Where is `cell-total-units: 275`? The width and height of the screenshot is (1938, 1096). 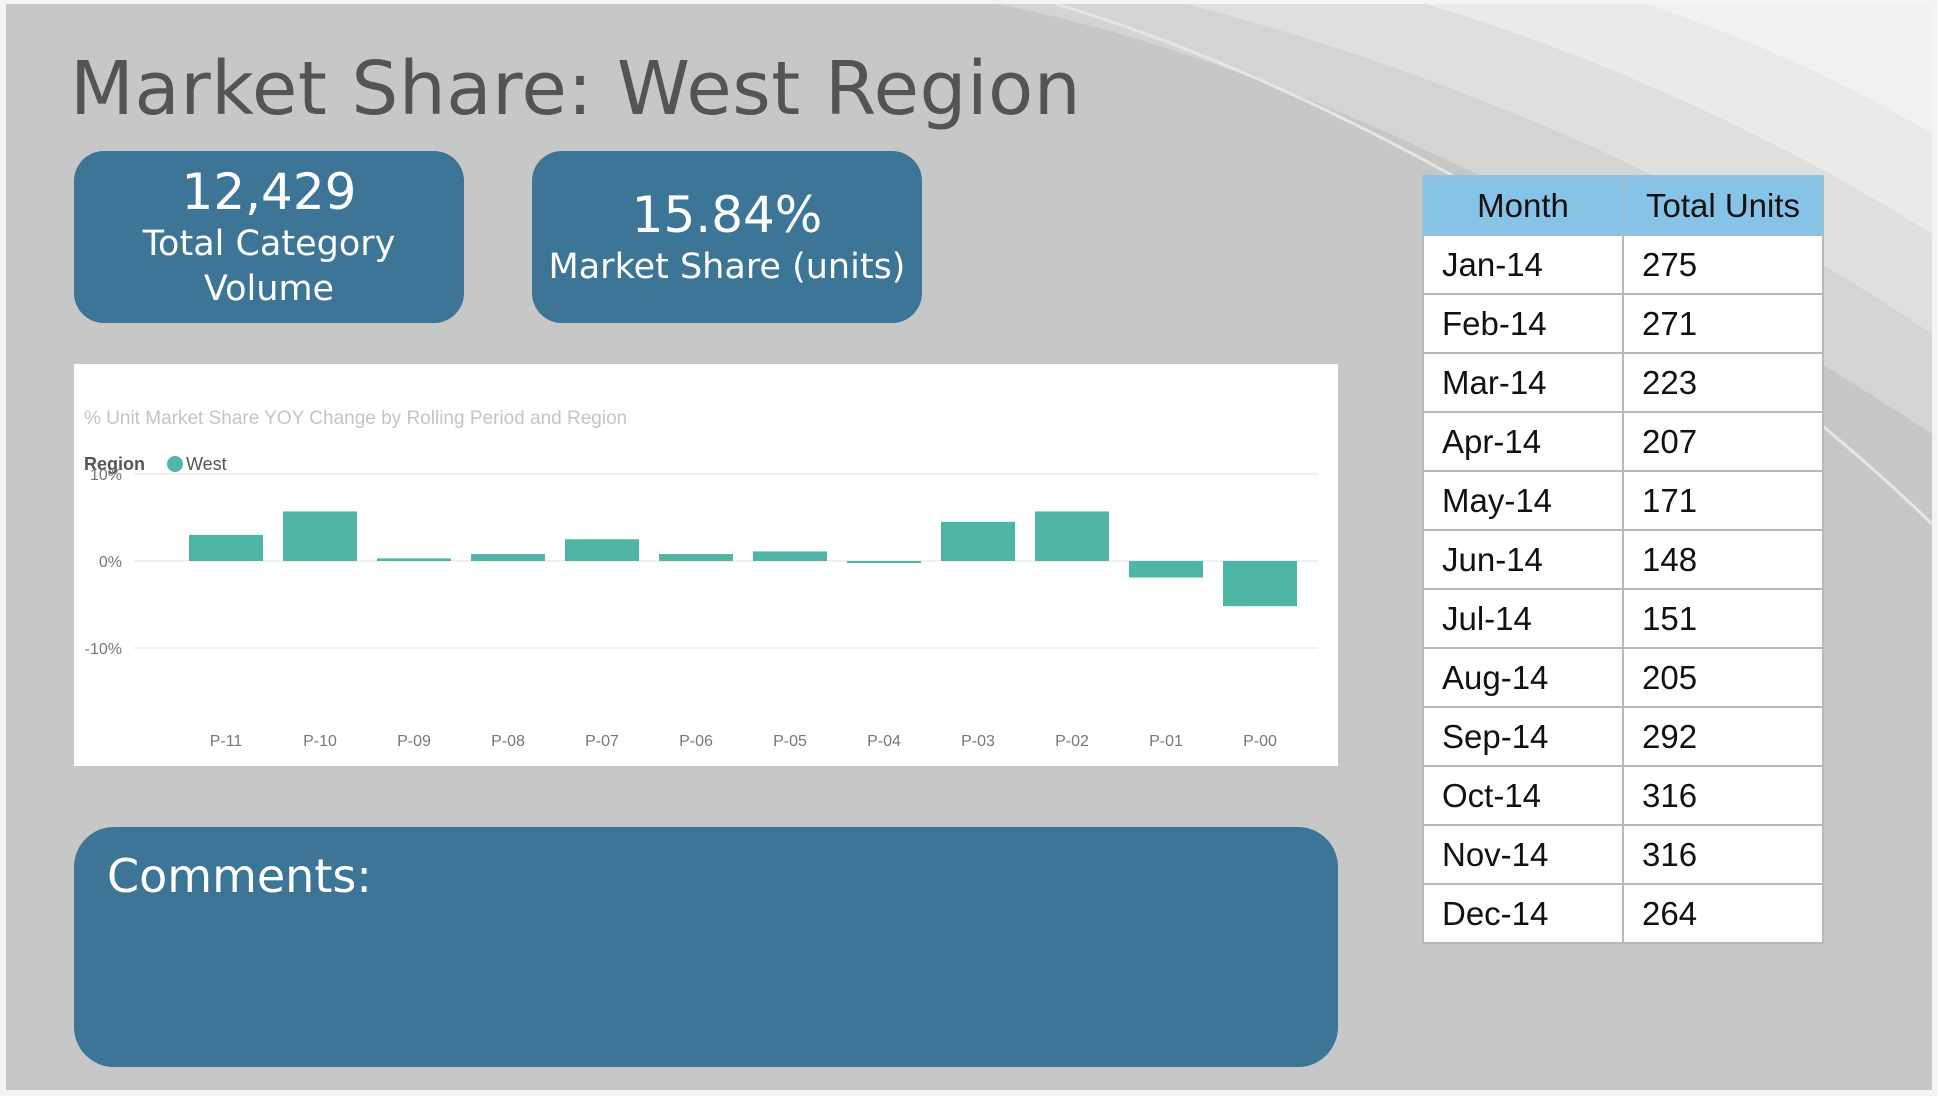
cell-total-units: 275 is located at coordinates (1723, 264).